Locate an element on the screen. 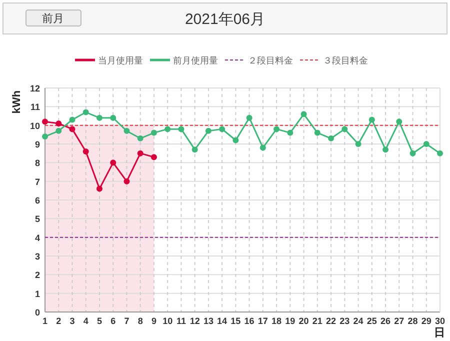 This screenshot has width=450, height=341. x-tick-label: 21 is located at coordinates (317, 321).